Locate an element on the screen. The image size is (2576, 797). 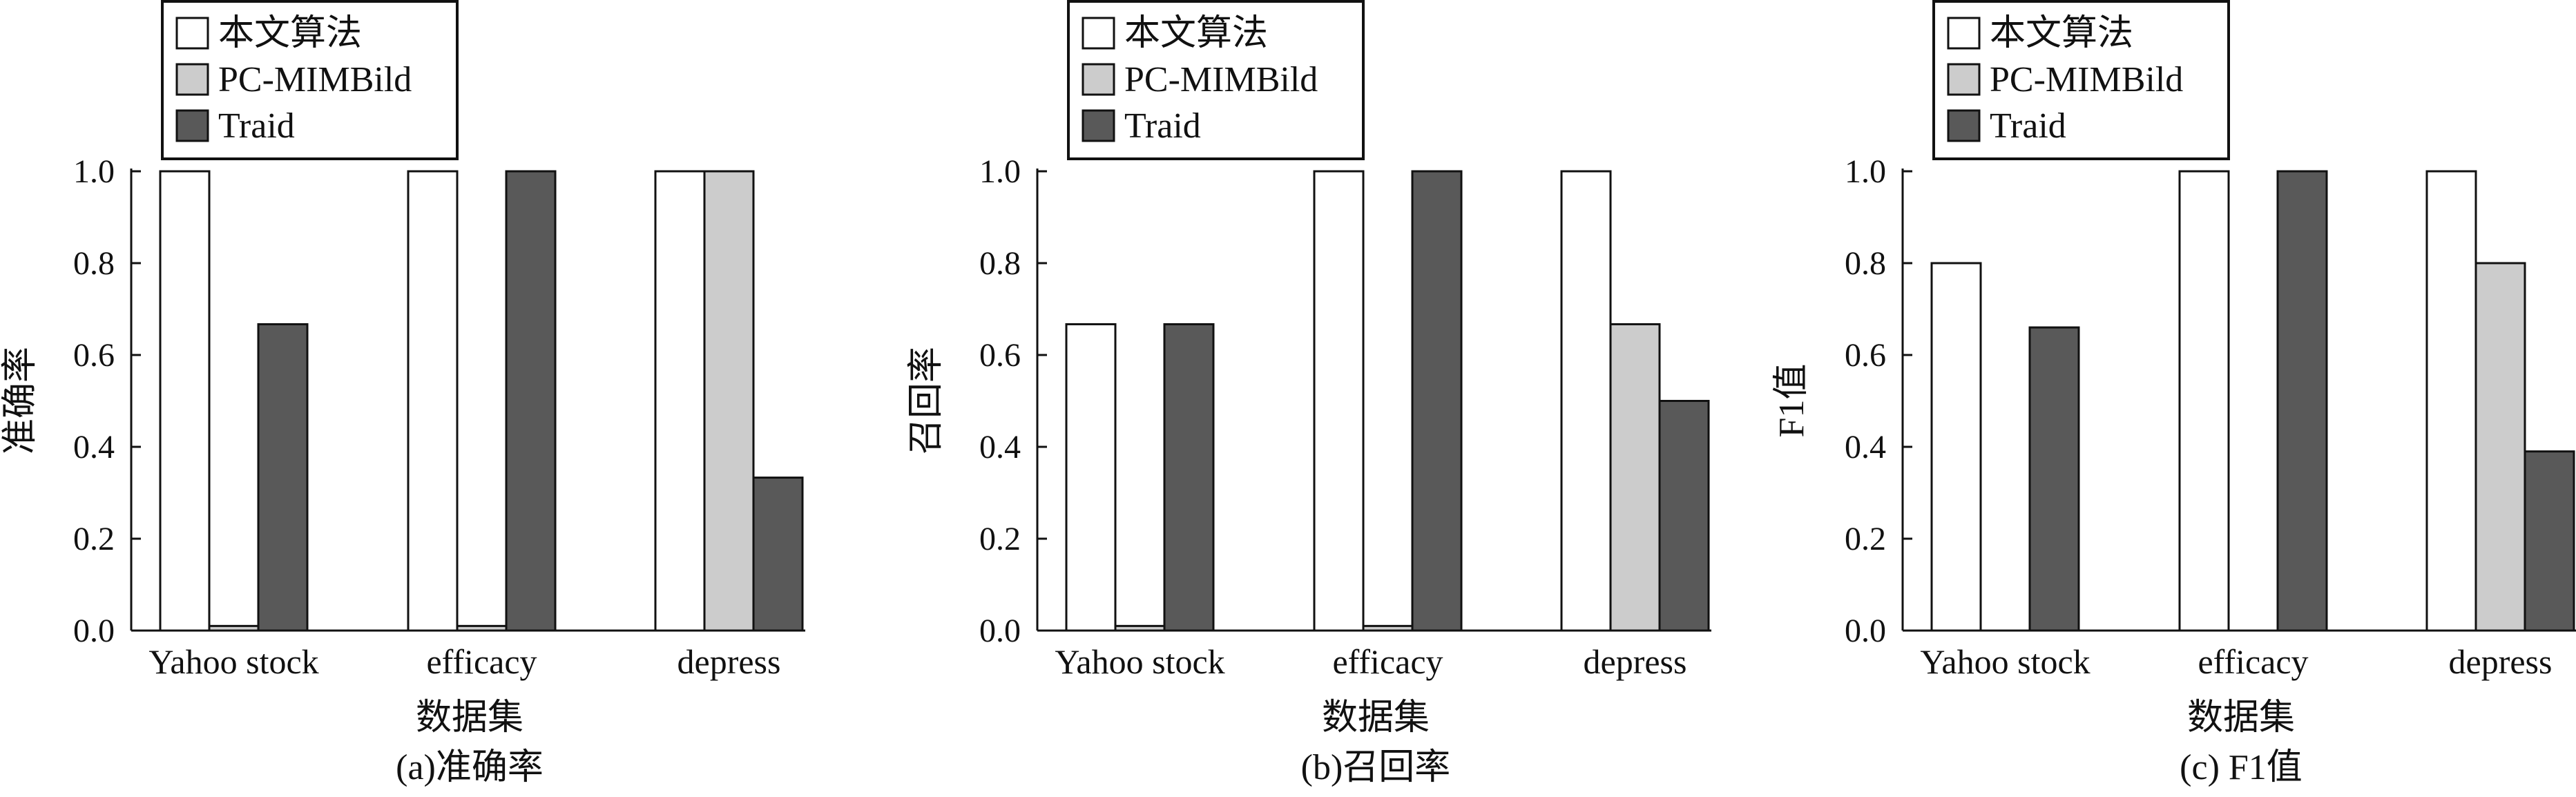
panel-caption: (b)召回率 is located at coordinates (1376, 767).